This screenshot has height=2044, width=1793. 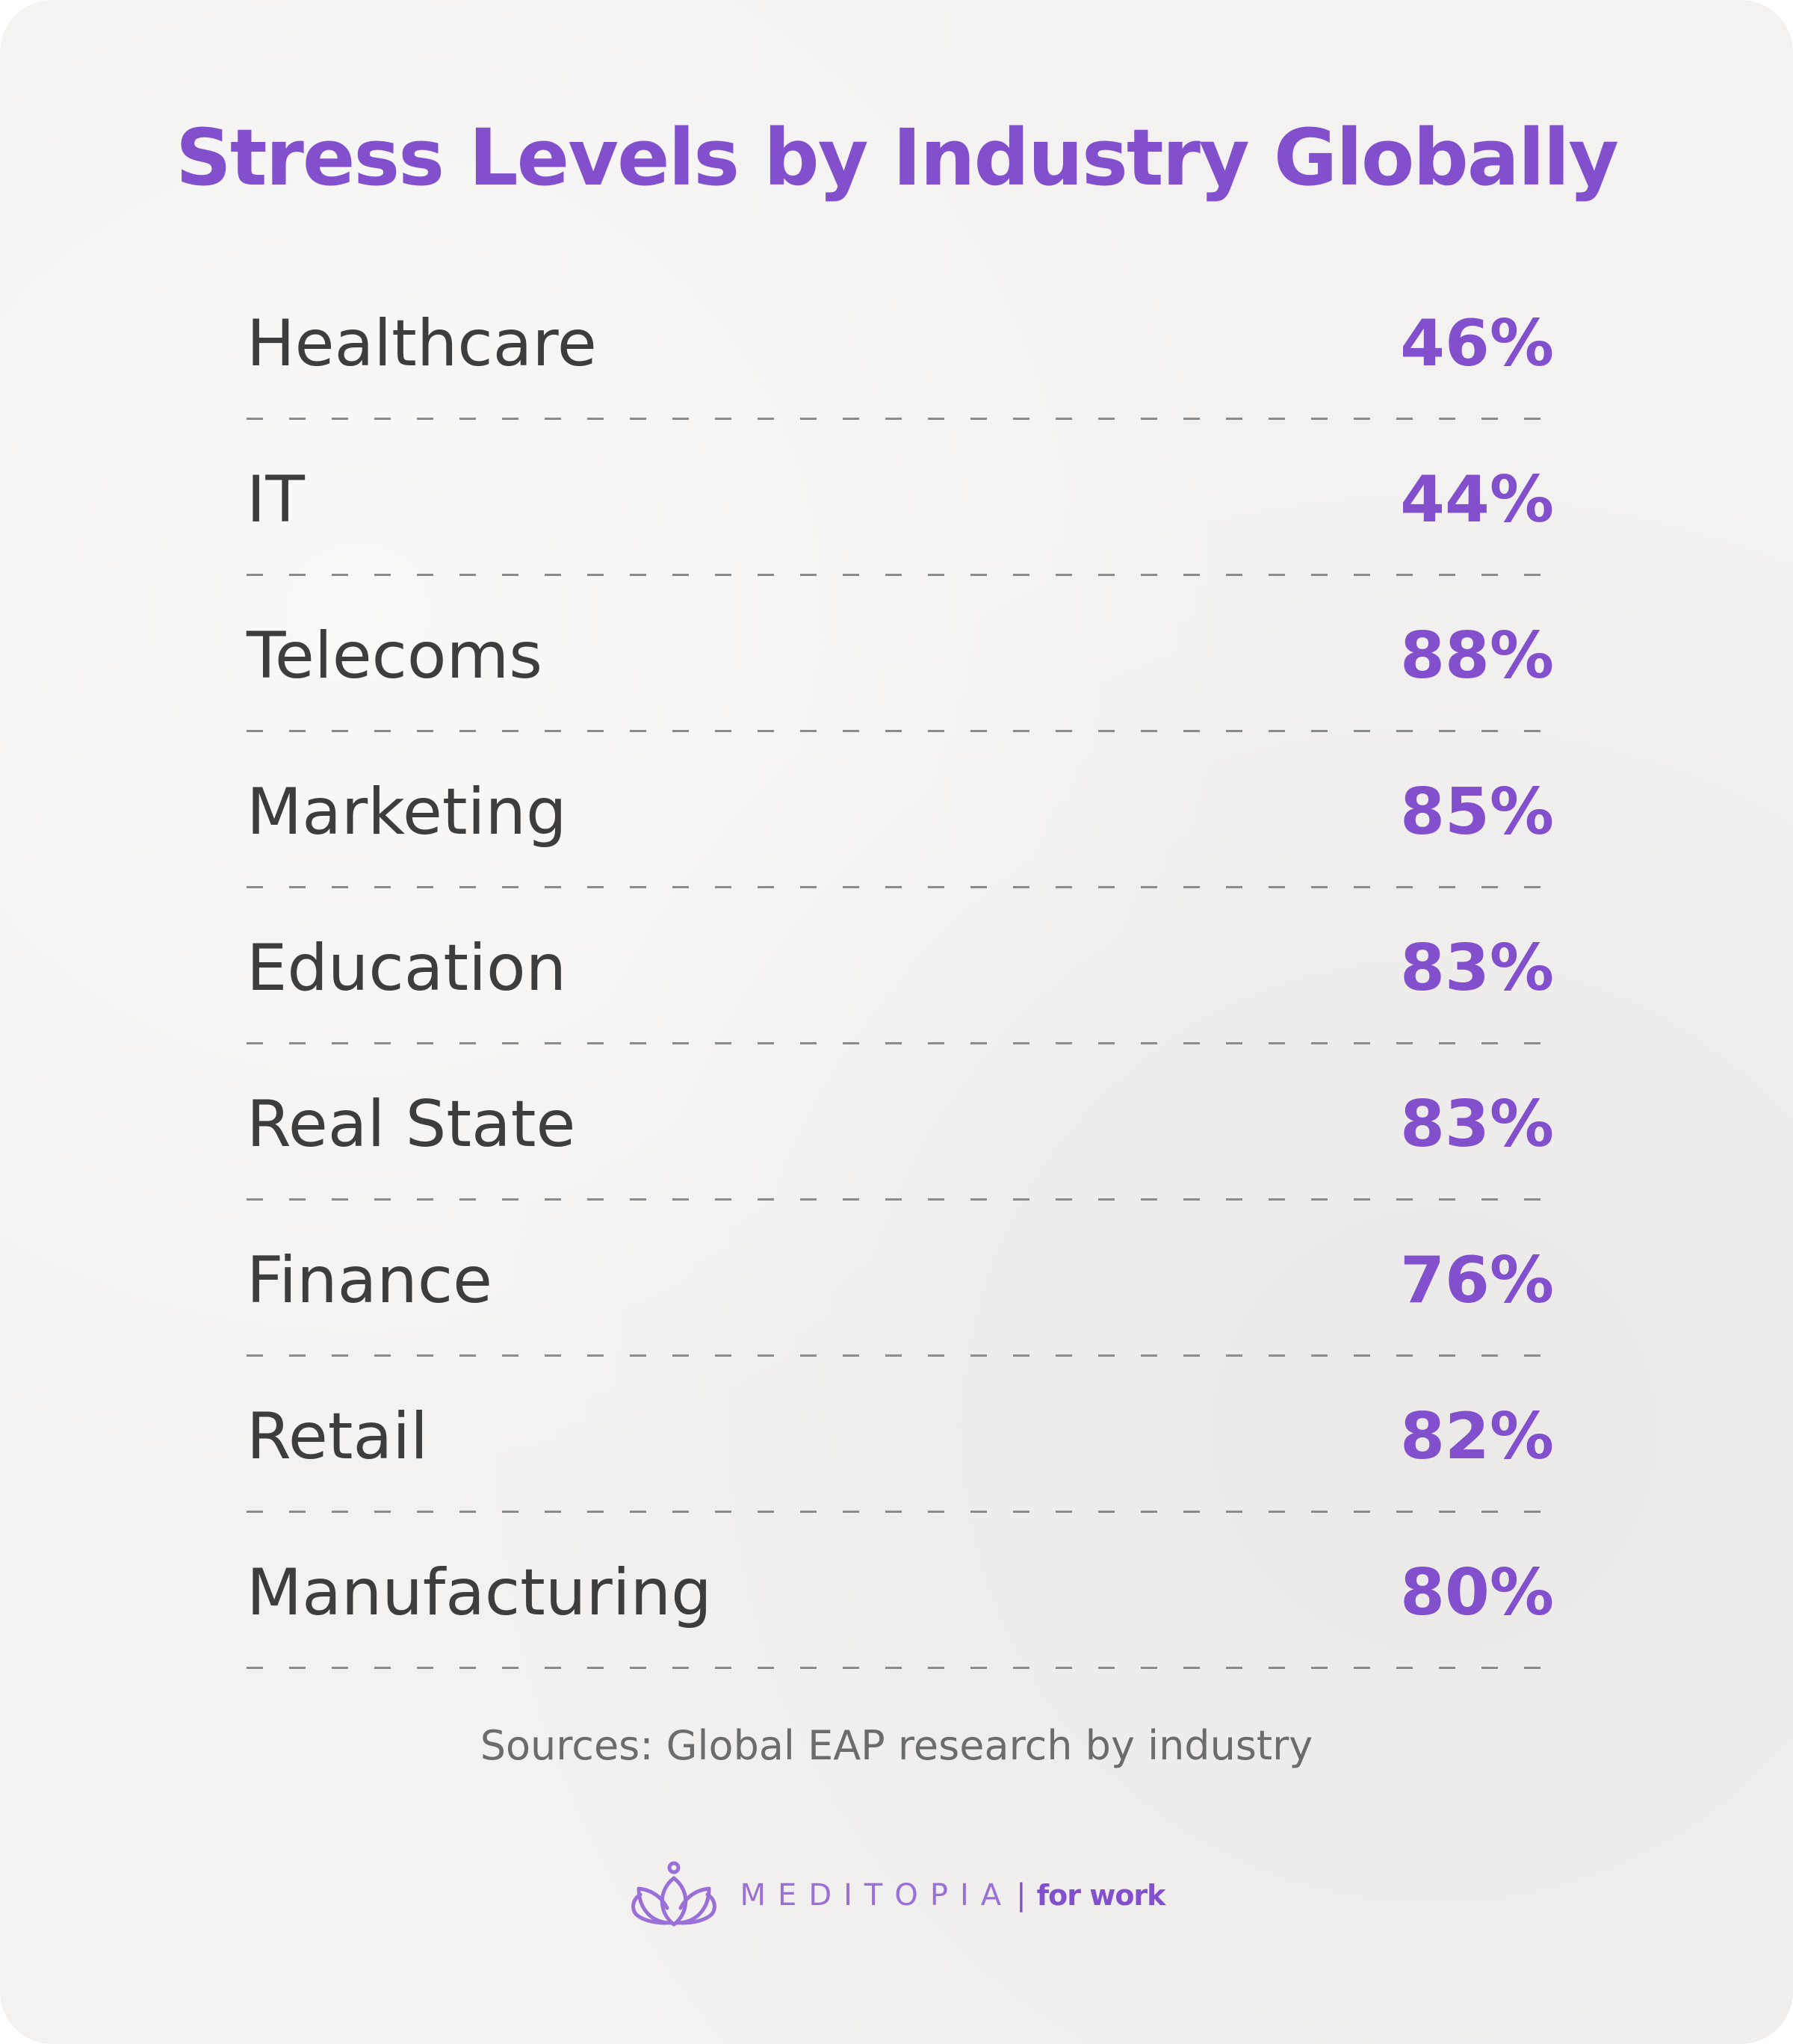 What do you see at coordinates (1477, 1436) in the screenshot?
I see `stress-value: 82%` at bounding box center [1477, 1436].